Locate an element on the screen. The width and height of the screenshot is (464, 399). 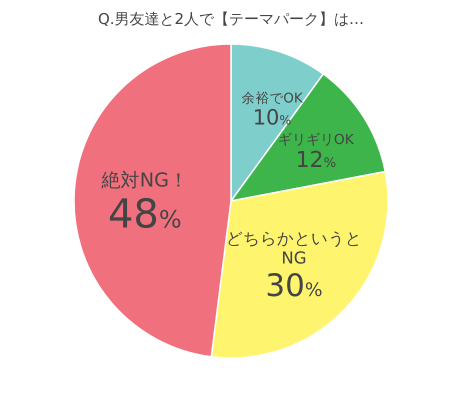
slice-label: 余裕でOK is located at coordinates (272, 98).